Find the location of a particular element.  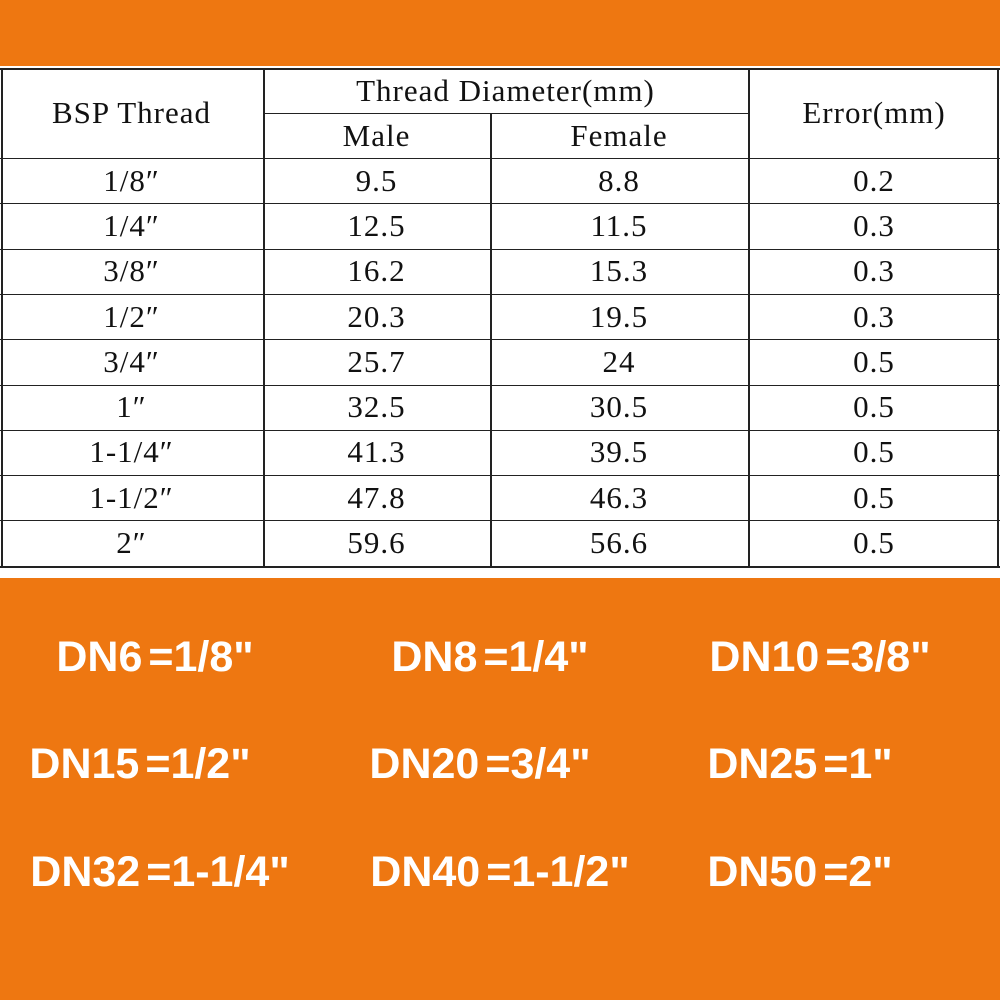

inch-size: =1" is located at coordinates (858, 764).